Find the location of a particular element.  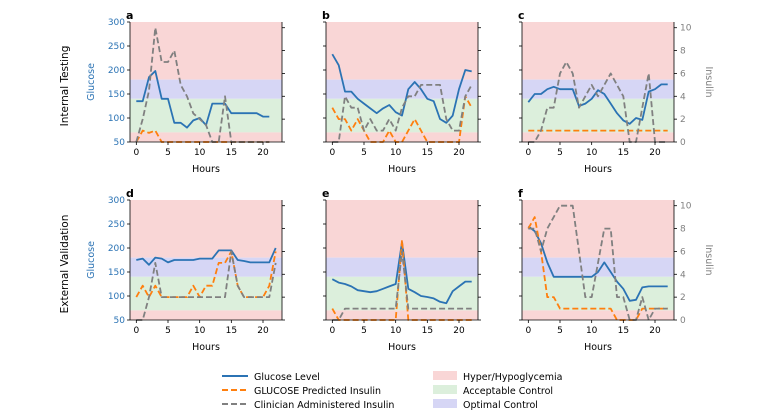

panel-letter: b is located at coordinates (326, 15).